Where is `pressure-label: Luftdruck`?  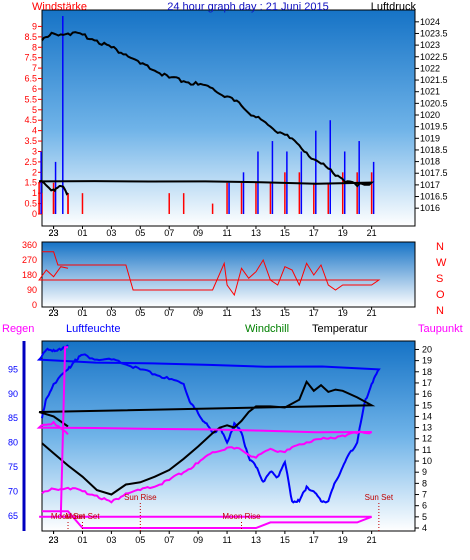
pressure-label: Luftdruck is located at coordinates (394, 7).